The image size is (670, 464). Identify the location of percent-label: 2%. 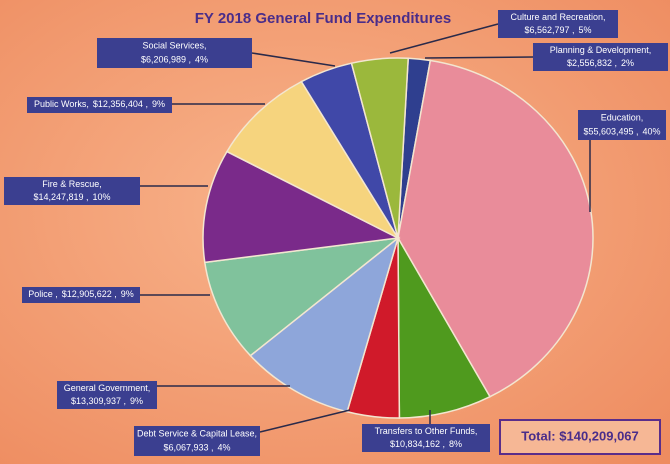
(627, 63).